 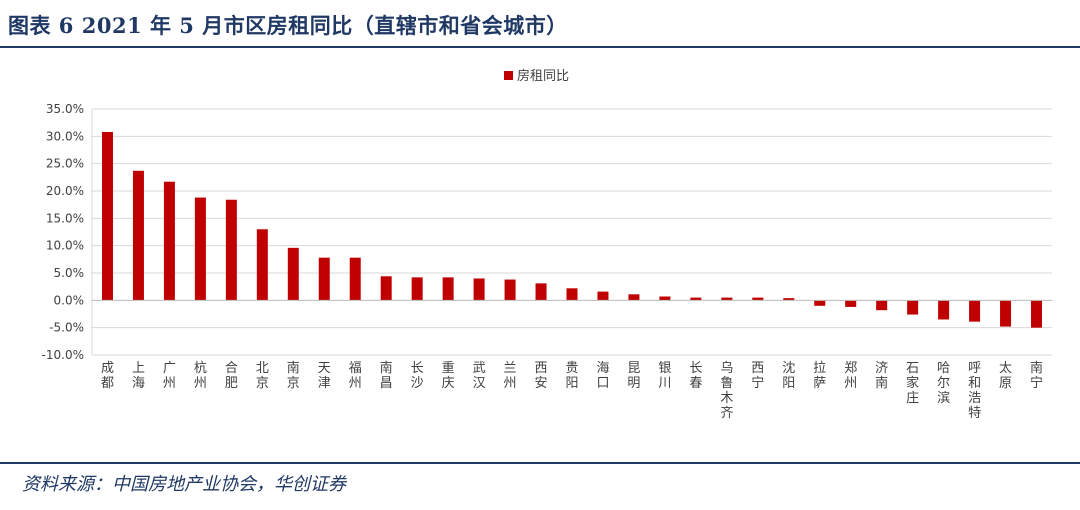 I want to click on x-tick-label: 太原, so click(x=1005, y=376).